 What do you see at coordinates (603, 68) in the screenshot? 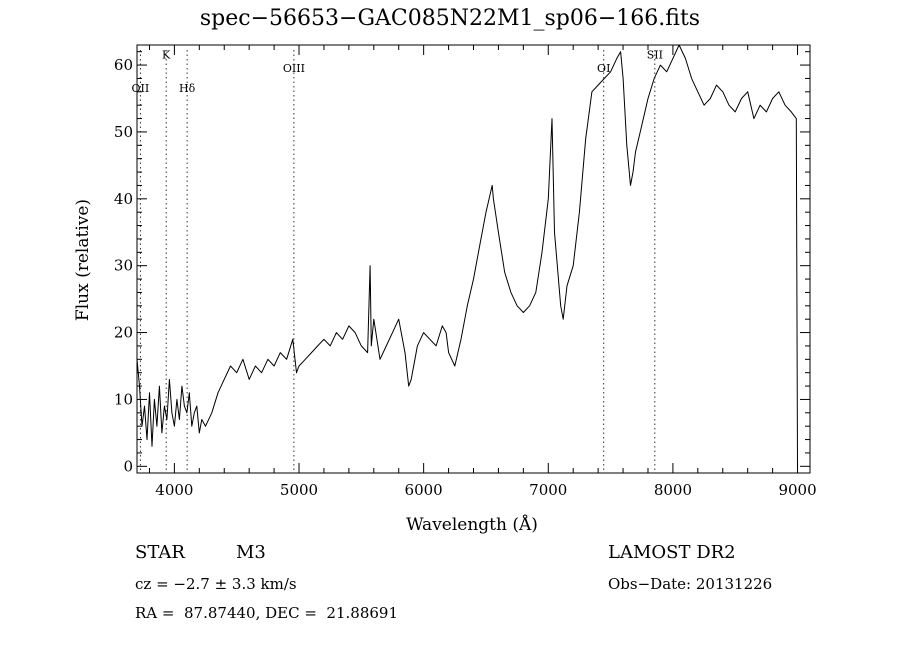
I see `spectral-line-label: OI` at bounding box center [603, 68].